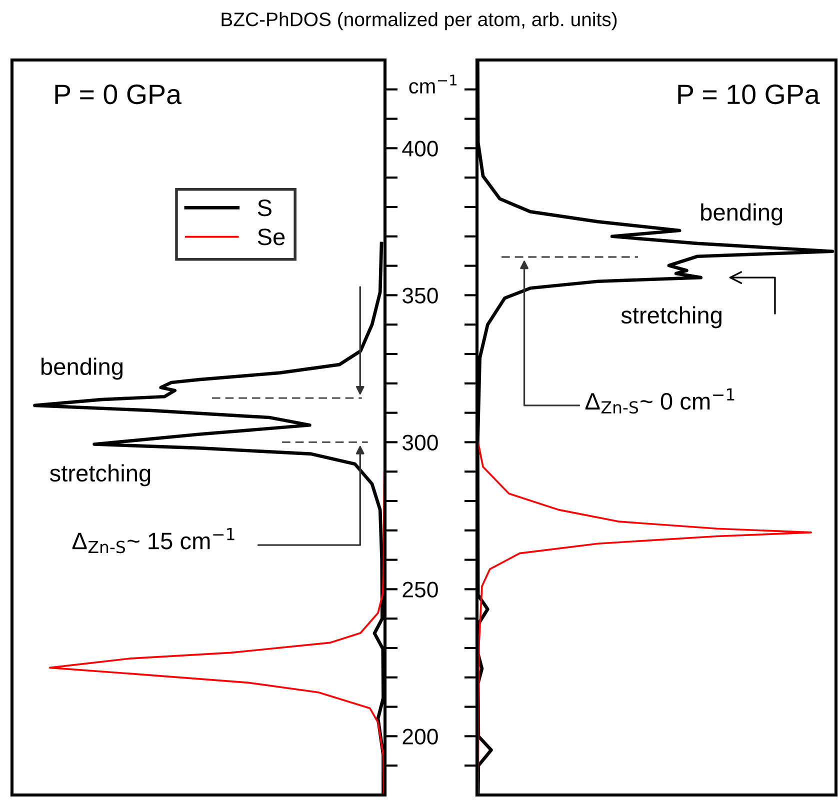  I want to click on annotation: P = 0 GPa, so click(118, 94).